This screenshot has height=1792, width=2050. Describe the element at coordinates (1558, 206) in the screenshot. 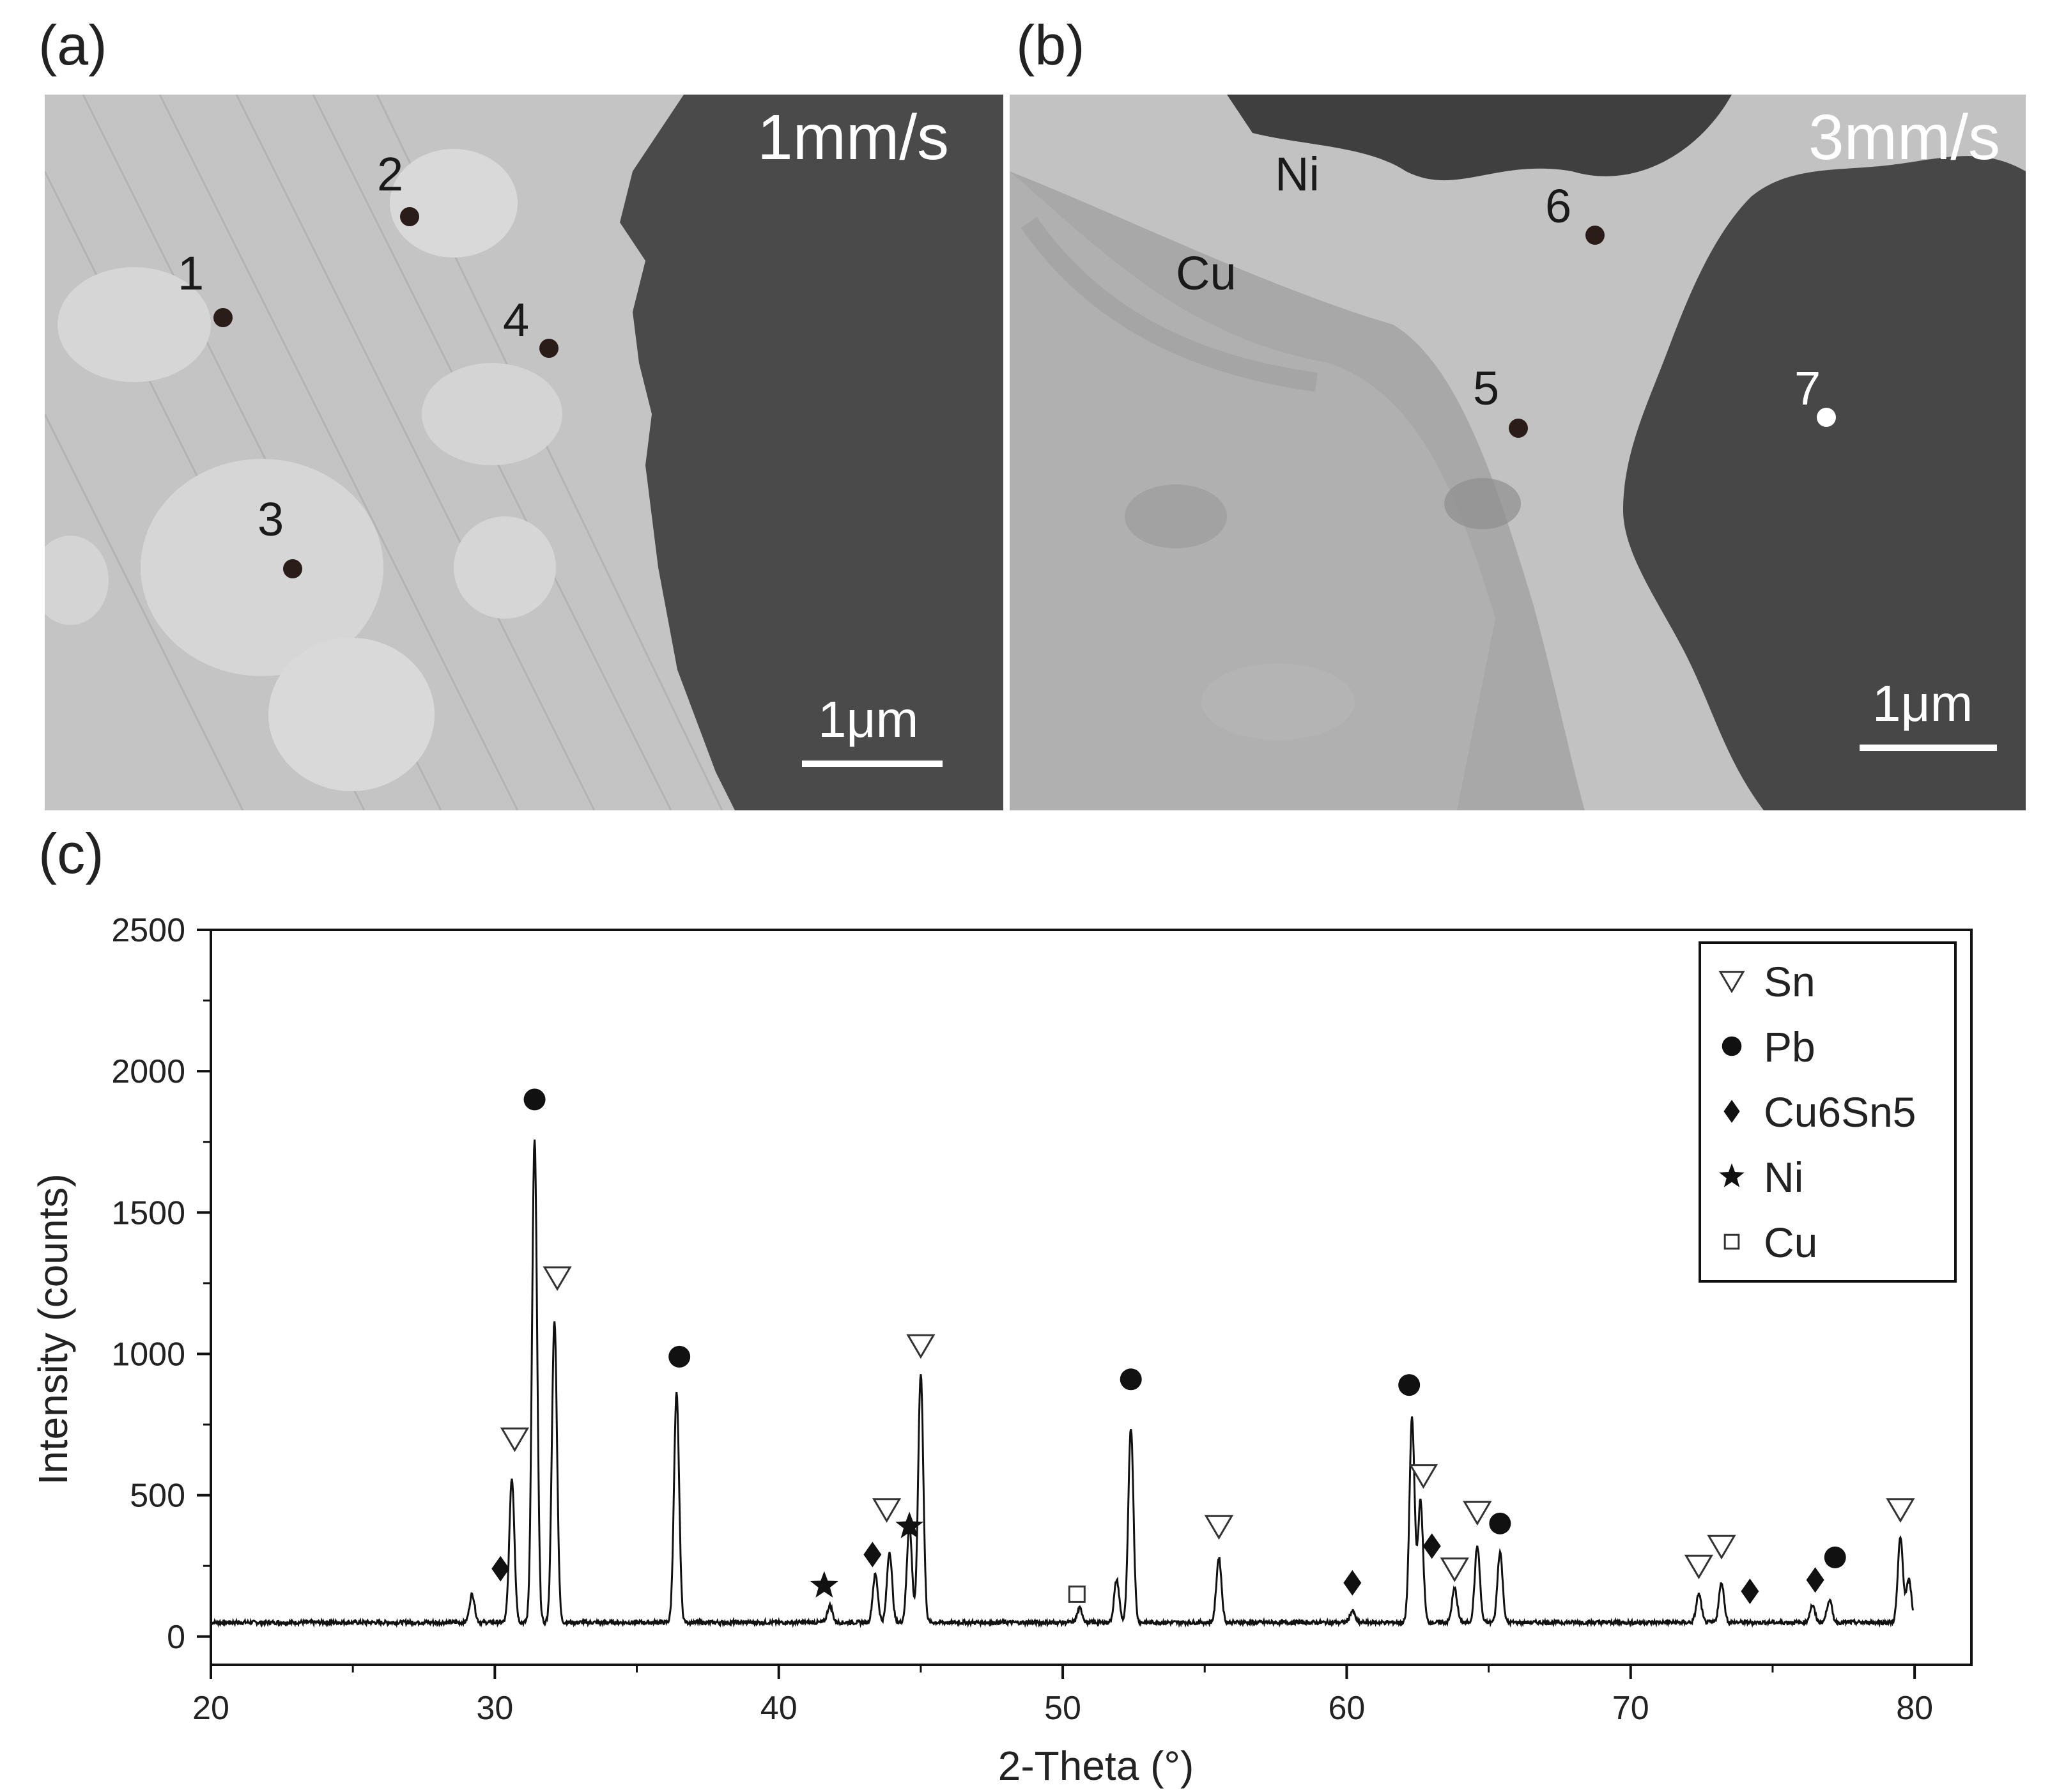

I see `point-label-6: 6` at that location.